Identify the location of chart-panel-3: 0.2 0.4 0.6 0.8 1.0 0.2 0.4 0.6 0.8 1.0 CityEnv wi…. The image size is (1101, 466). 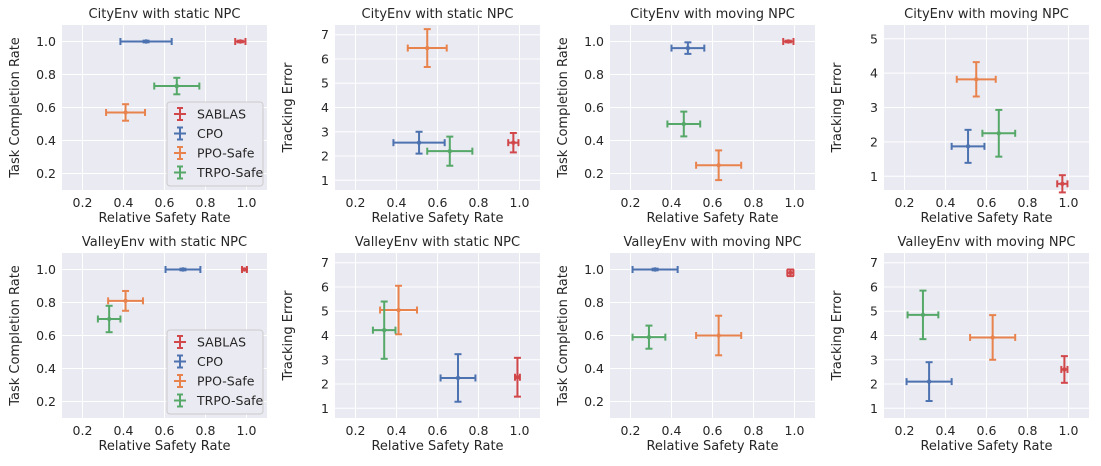
(685, 116).